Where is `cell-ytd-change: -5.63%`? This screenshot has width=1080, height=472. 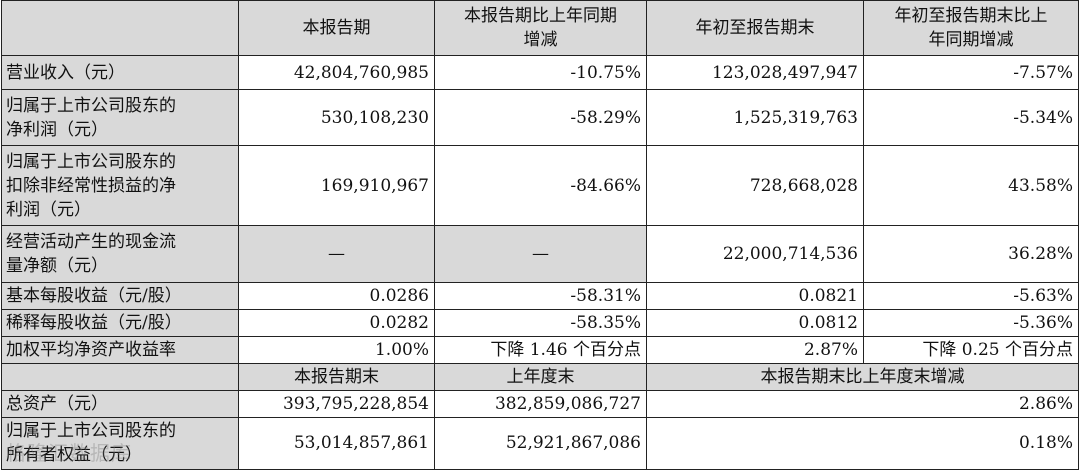
cell-ytd-change: -5.63% is located at coordinates (971, 295).